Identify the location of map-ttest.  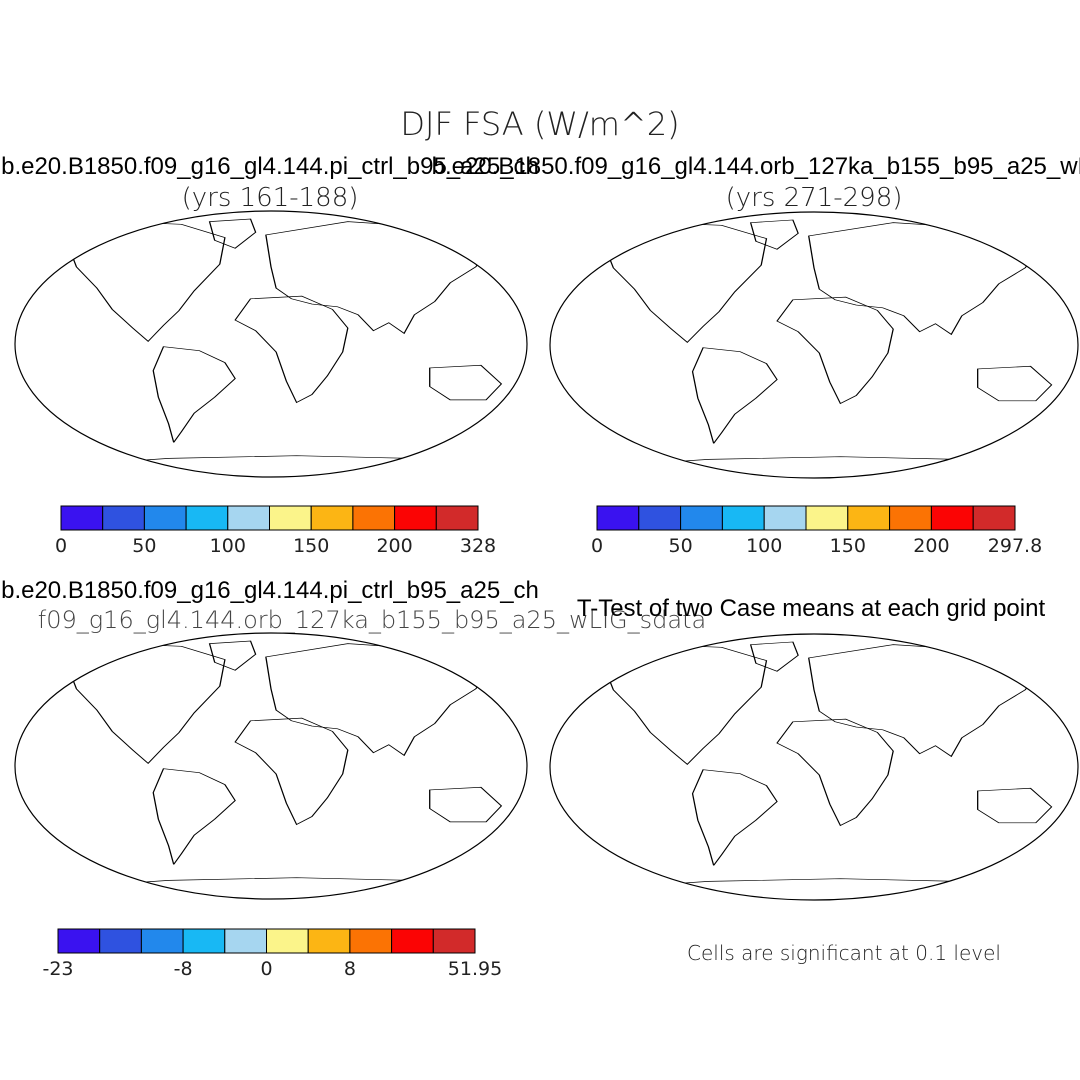
(814, 767).